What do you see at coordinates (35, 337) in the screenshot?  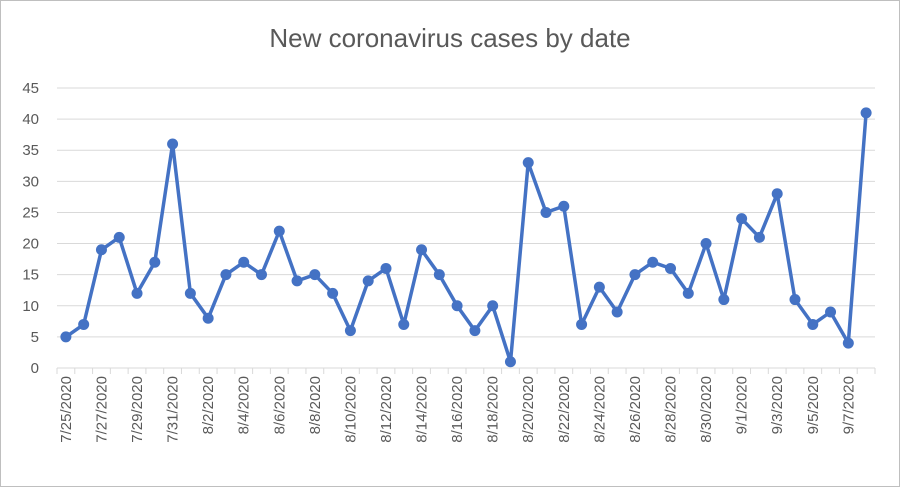 I see `y-tick-label: 5` at bounding box center [35, 337].